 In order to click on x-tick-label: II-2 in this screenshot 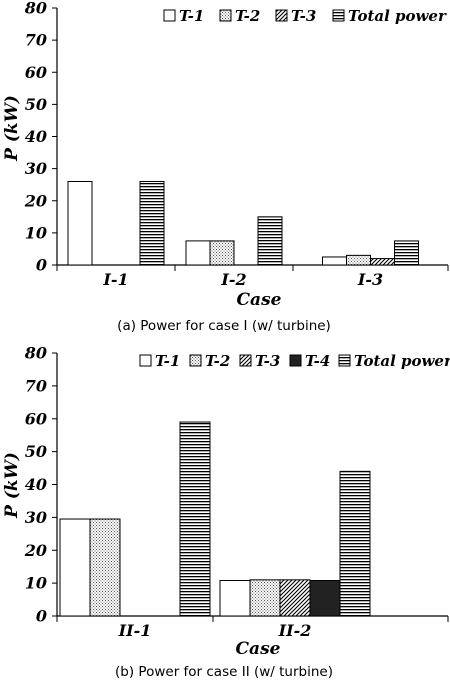, I will do `click(295, 630)`.